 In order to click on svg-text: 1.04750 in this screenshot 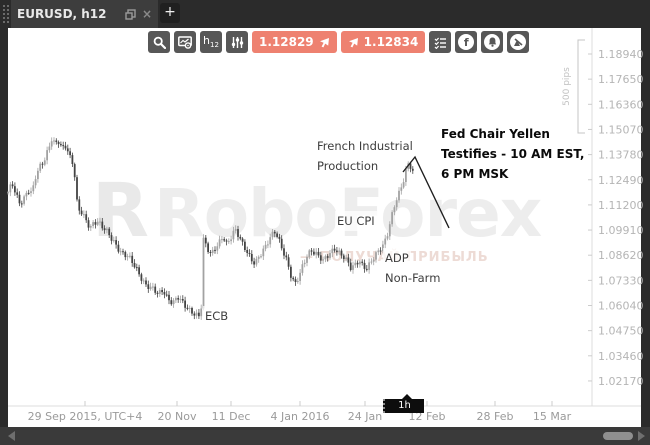, I will do `click(621, 331)`.